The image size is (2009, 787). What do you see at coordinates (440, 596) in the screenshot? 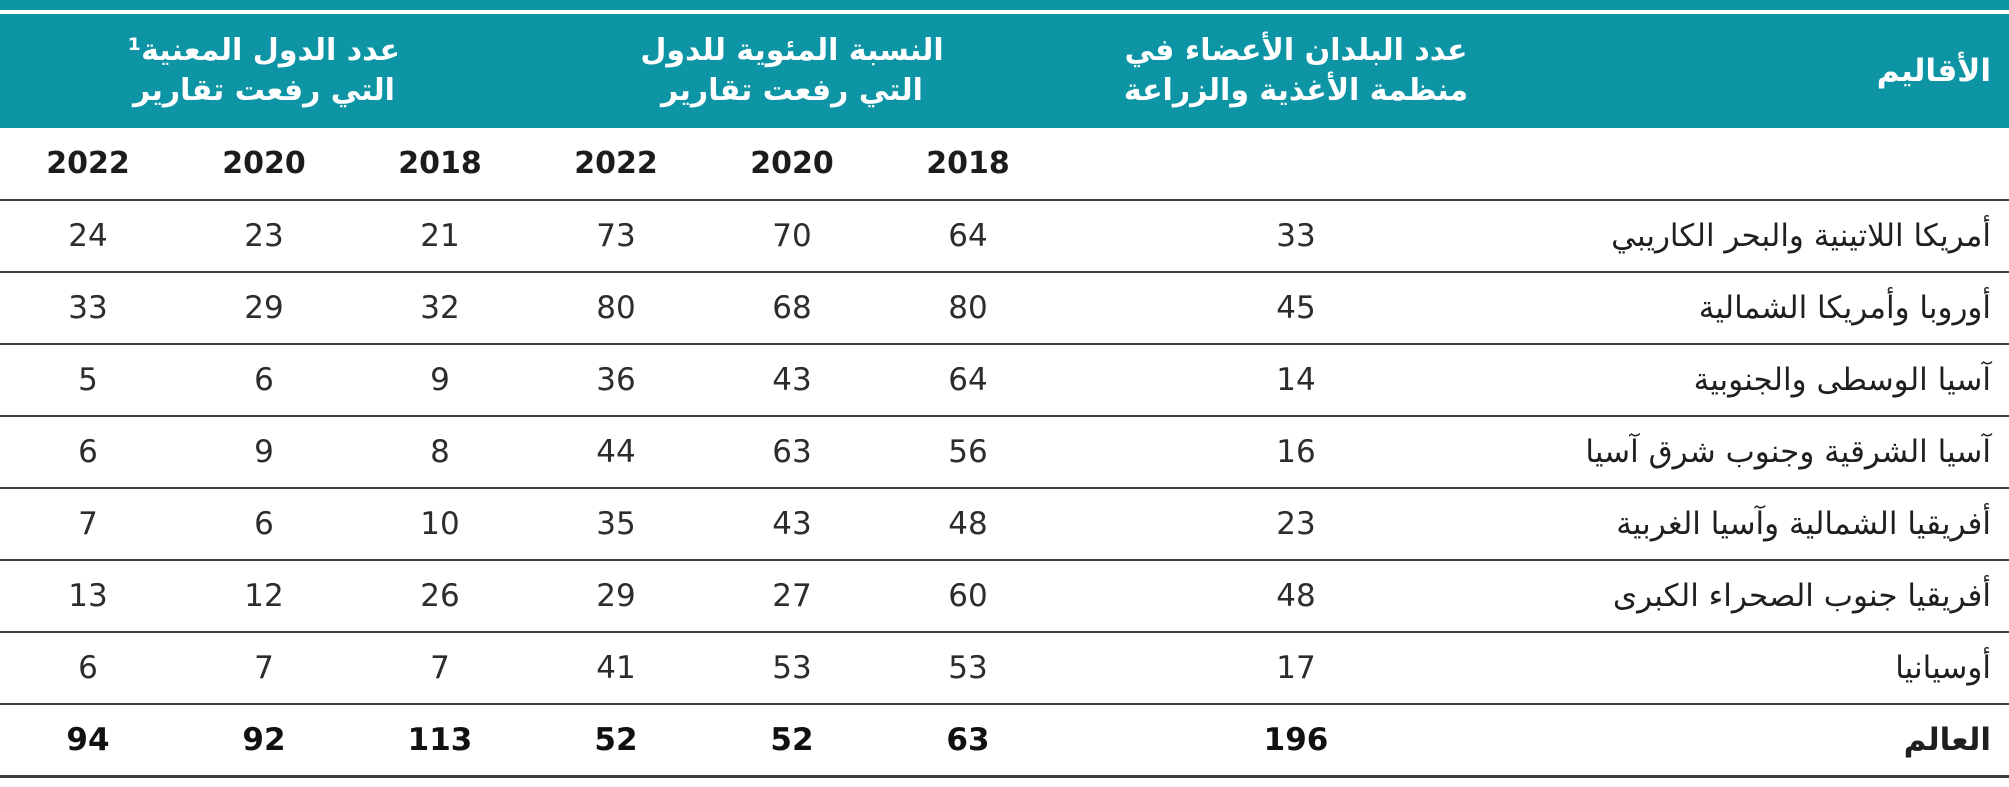
I see `rep-2018-cell: 26` at bounding box center [440, 596].